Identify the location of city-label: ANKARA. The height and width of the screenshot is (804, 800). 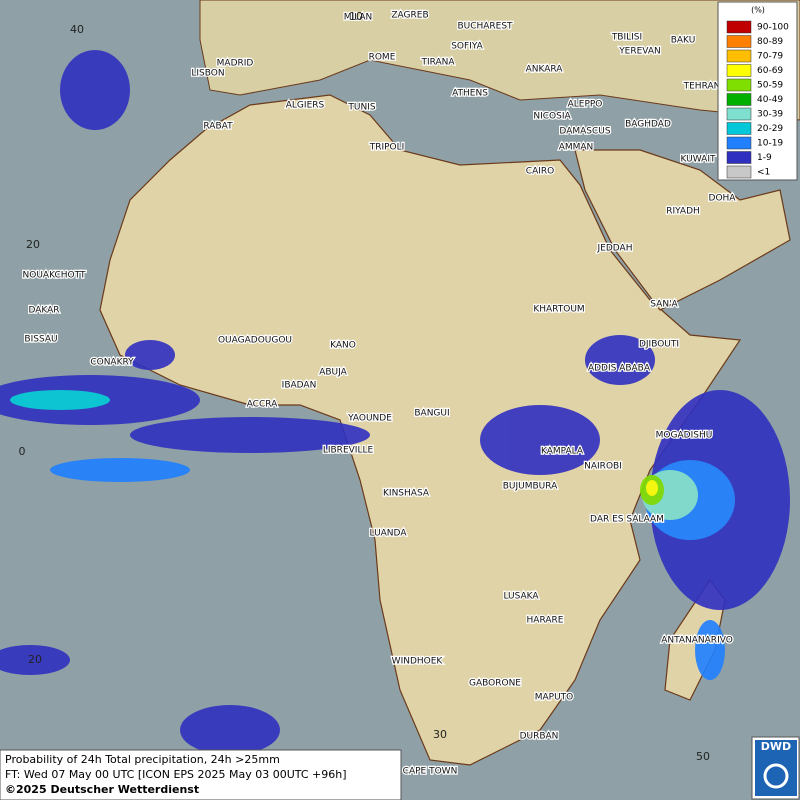
(545, 70).